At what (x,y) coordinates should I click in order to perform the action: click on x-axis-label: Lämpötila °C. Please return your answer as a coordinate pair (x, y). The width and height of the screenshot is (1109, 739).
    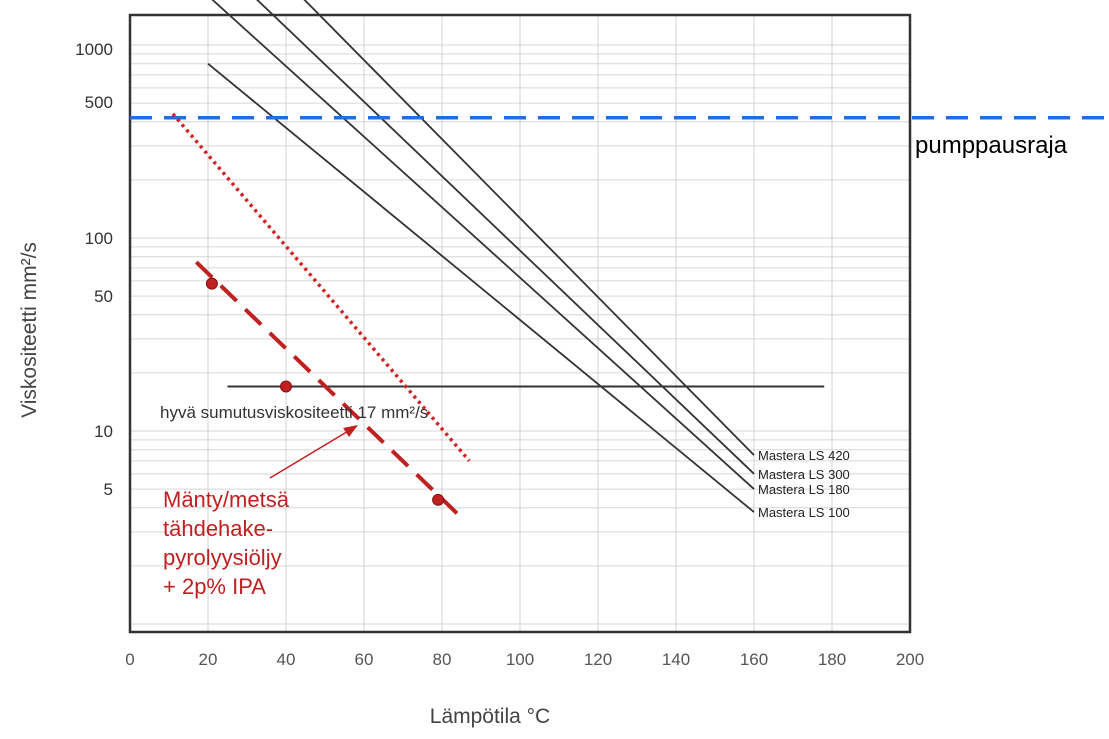
    Looking at the image, I should click on (490, 716).